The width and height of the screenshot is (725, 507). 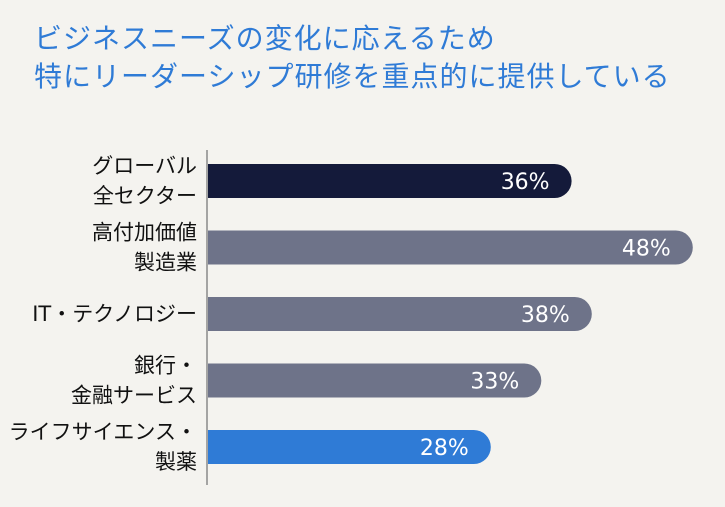 I want to click on category-label-4-line-2: 金融サービス, so click(x=134, y=396).